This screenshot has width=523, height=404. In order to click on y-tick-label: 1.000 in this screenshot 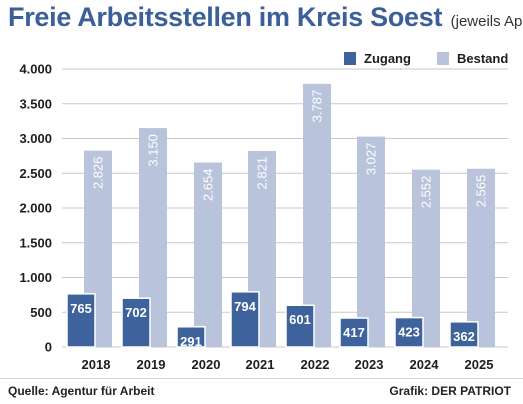, I will do `click(35, 277)`.